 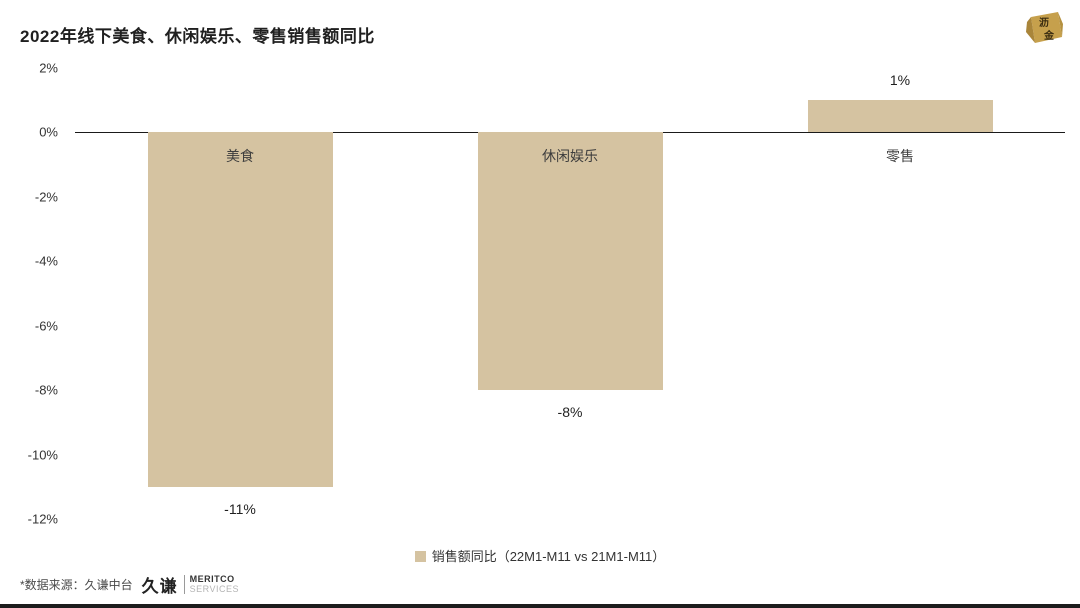 What do you see at coordinates (420, 556) in the screenshot?
I see `legend-color-swatch` at bounding box center [420, 556].